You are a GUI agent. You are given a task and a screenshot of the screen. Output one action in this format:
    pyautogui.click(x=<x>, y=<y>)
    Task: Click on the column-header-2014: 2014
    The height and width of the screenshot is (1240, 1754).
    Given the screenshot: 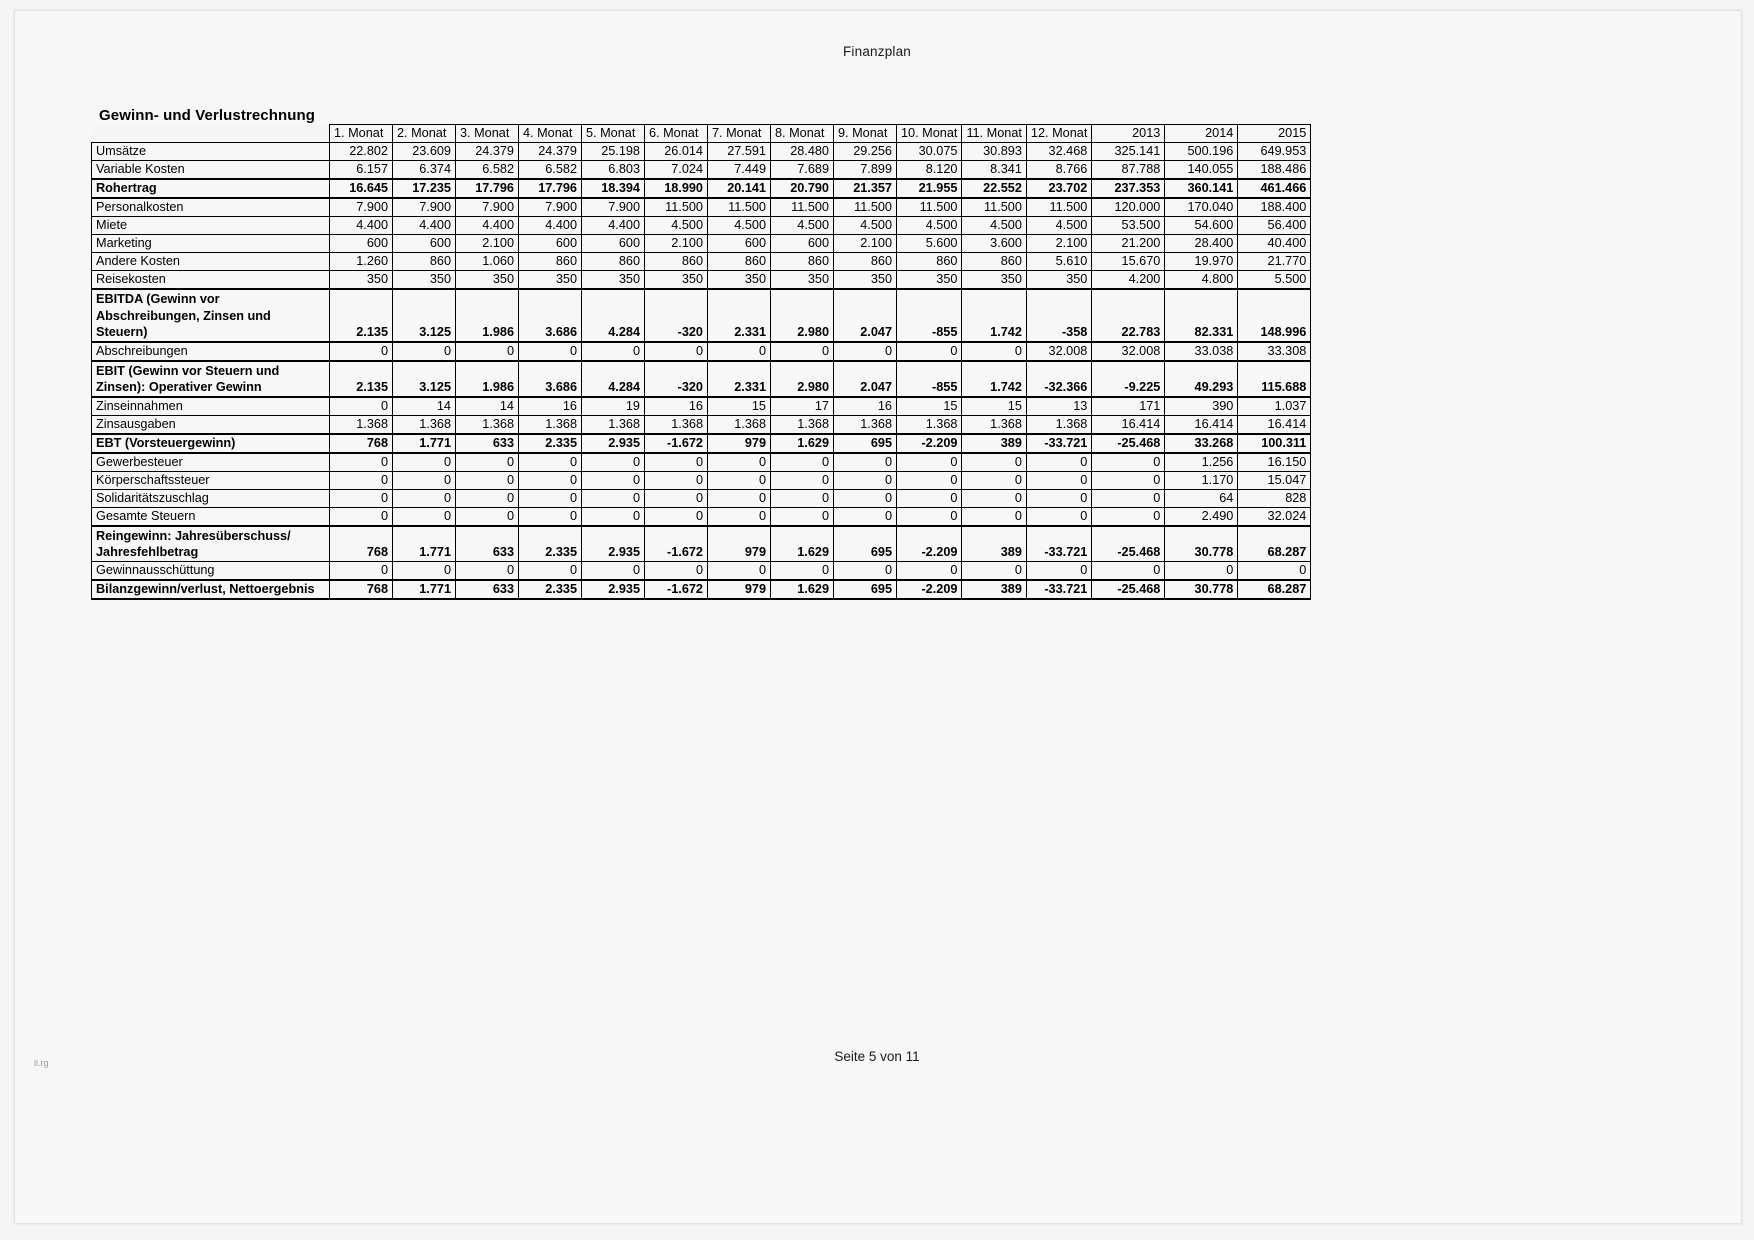 What is the action you would take?
    pyautogui.click(x=1201, y=133)
    